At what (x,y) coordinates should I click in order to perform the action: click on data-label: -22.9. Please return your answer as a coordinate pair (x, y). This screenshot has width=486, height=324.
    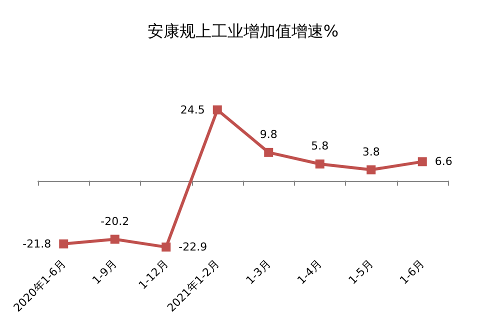
    Looking at the image, I should click on (193, 247).